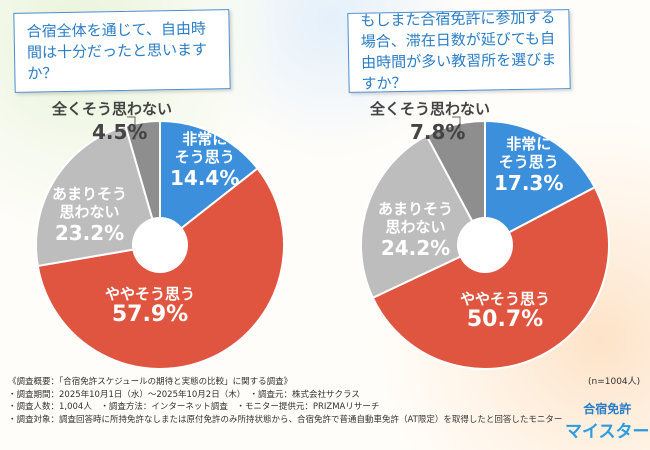 Image resolution: width=650 pixels, height=450 pixels. What do you see at coordinates (150, 306) in the screenshot?
I see `pie1-label-somewhat: ややそう思う 57.9%` at bounding box center [150, 306].